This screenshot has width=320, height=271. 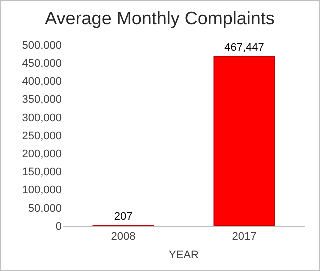 I want to click on y-tick-label: 350,000, so click(x=42, y=100).